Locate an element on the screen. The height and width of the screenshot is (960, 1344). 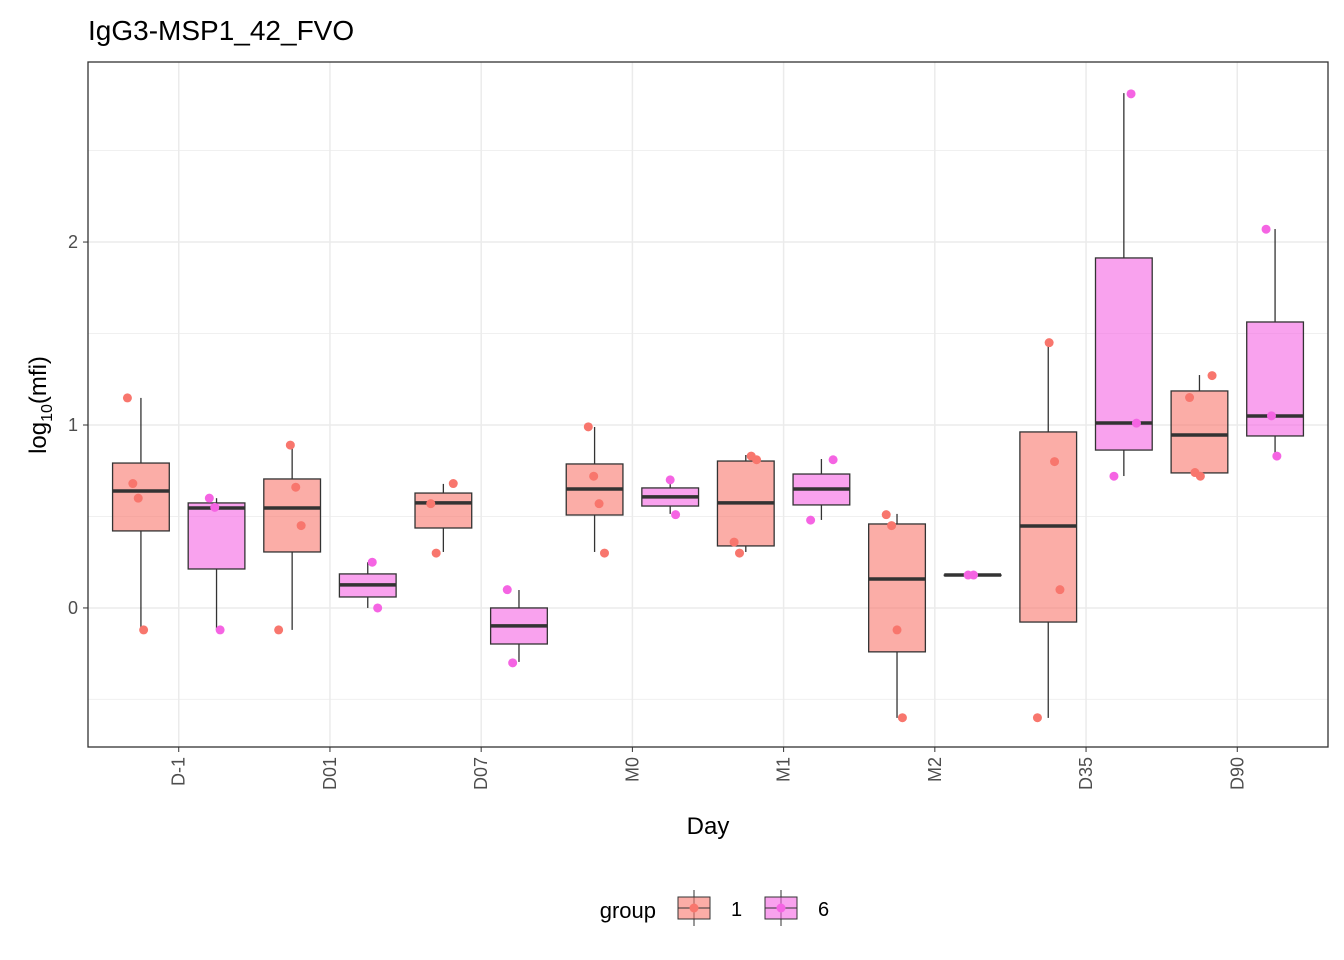
chart-title: IgG3-MSP1_42_FVO is located at coordinates (221, 30).